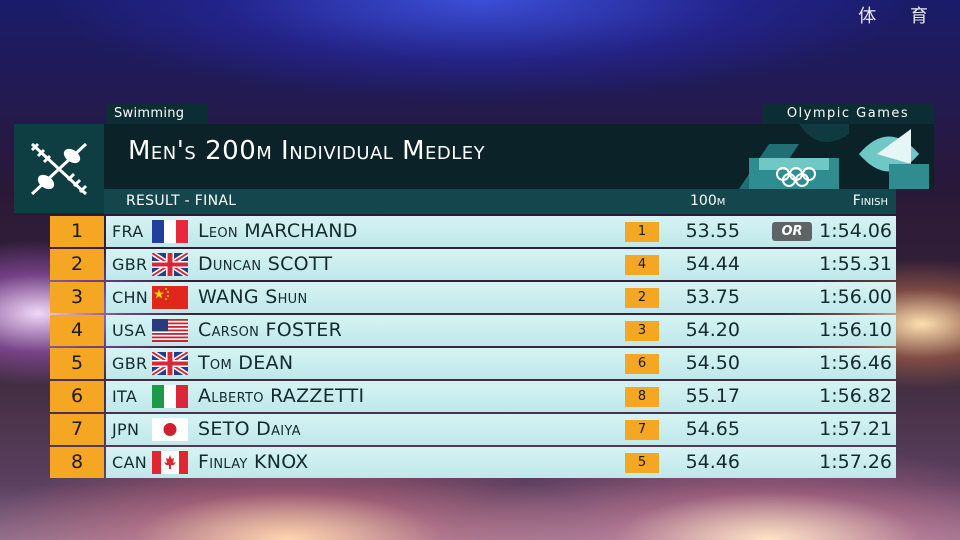 The height and width of the screenshot is (540, 960). Describe the element at coordinates (77, 363) in the screenshot. I see `rank-badge: 5` at that location.